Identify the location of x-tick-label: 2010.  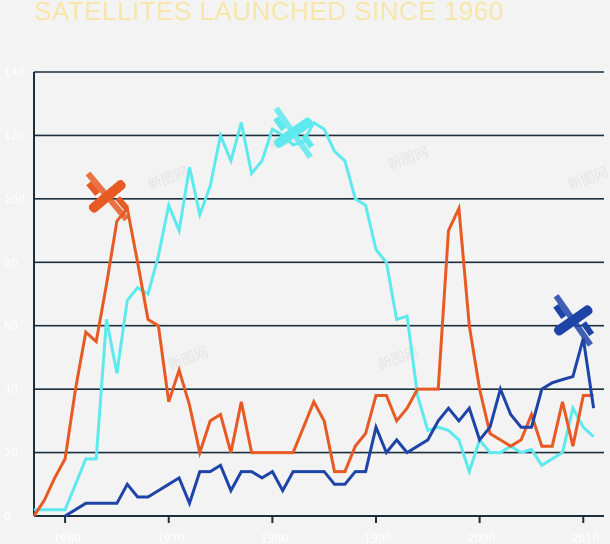
(585, 538).